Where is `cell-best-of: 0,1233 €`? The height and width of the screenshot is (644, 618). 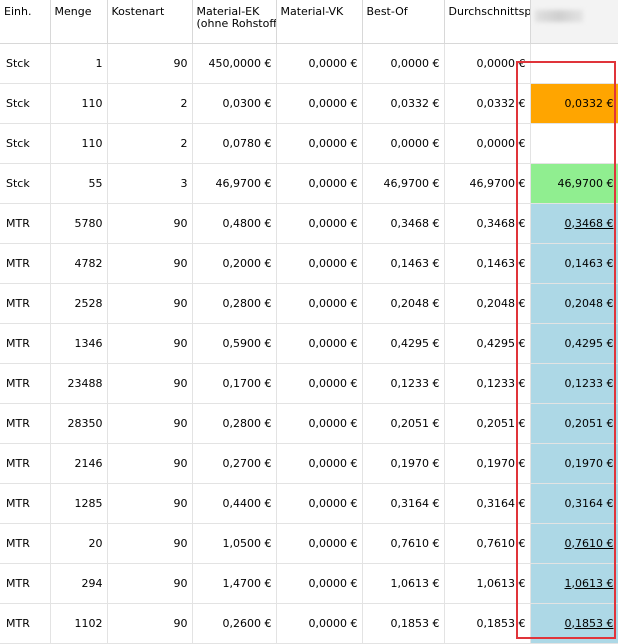 cell-best-of: 0,1233 € is located at coordinates (403, 383).